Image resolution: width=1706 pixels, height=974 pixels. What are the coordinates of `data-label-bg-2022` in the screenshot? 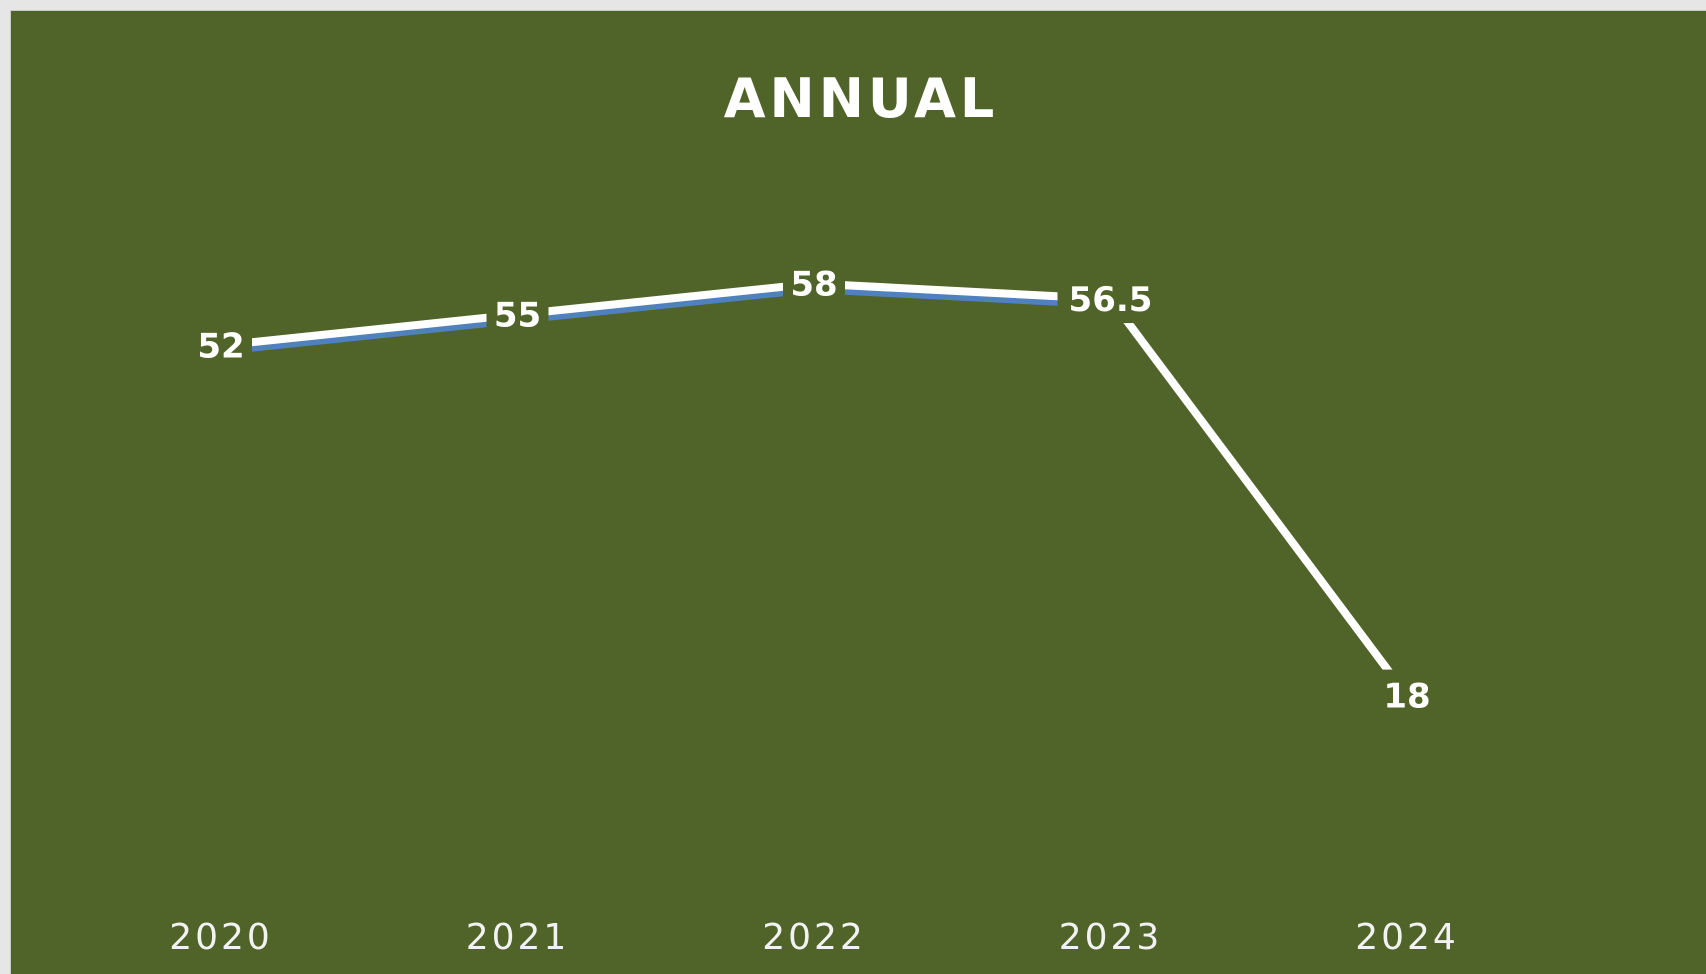 It's located at (814, 282).